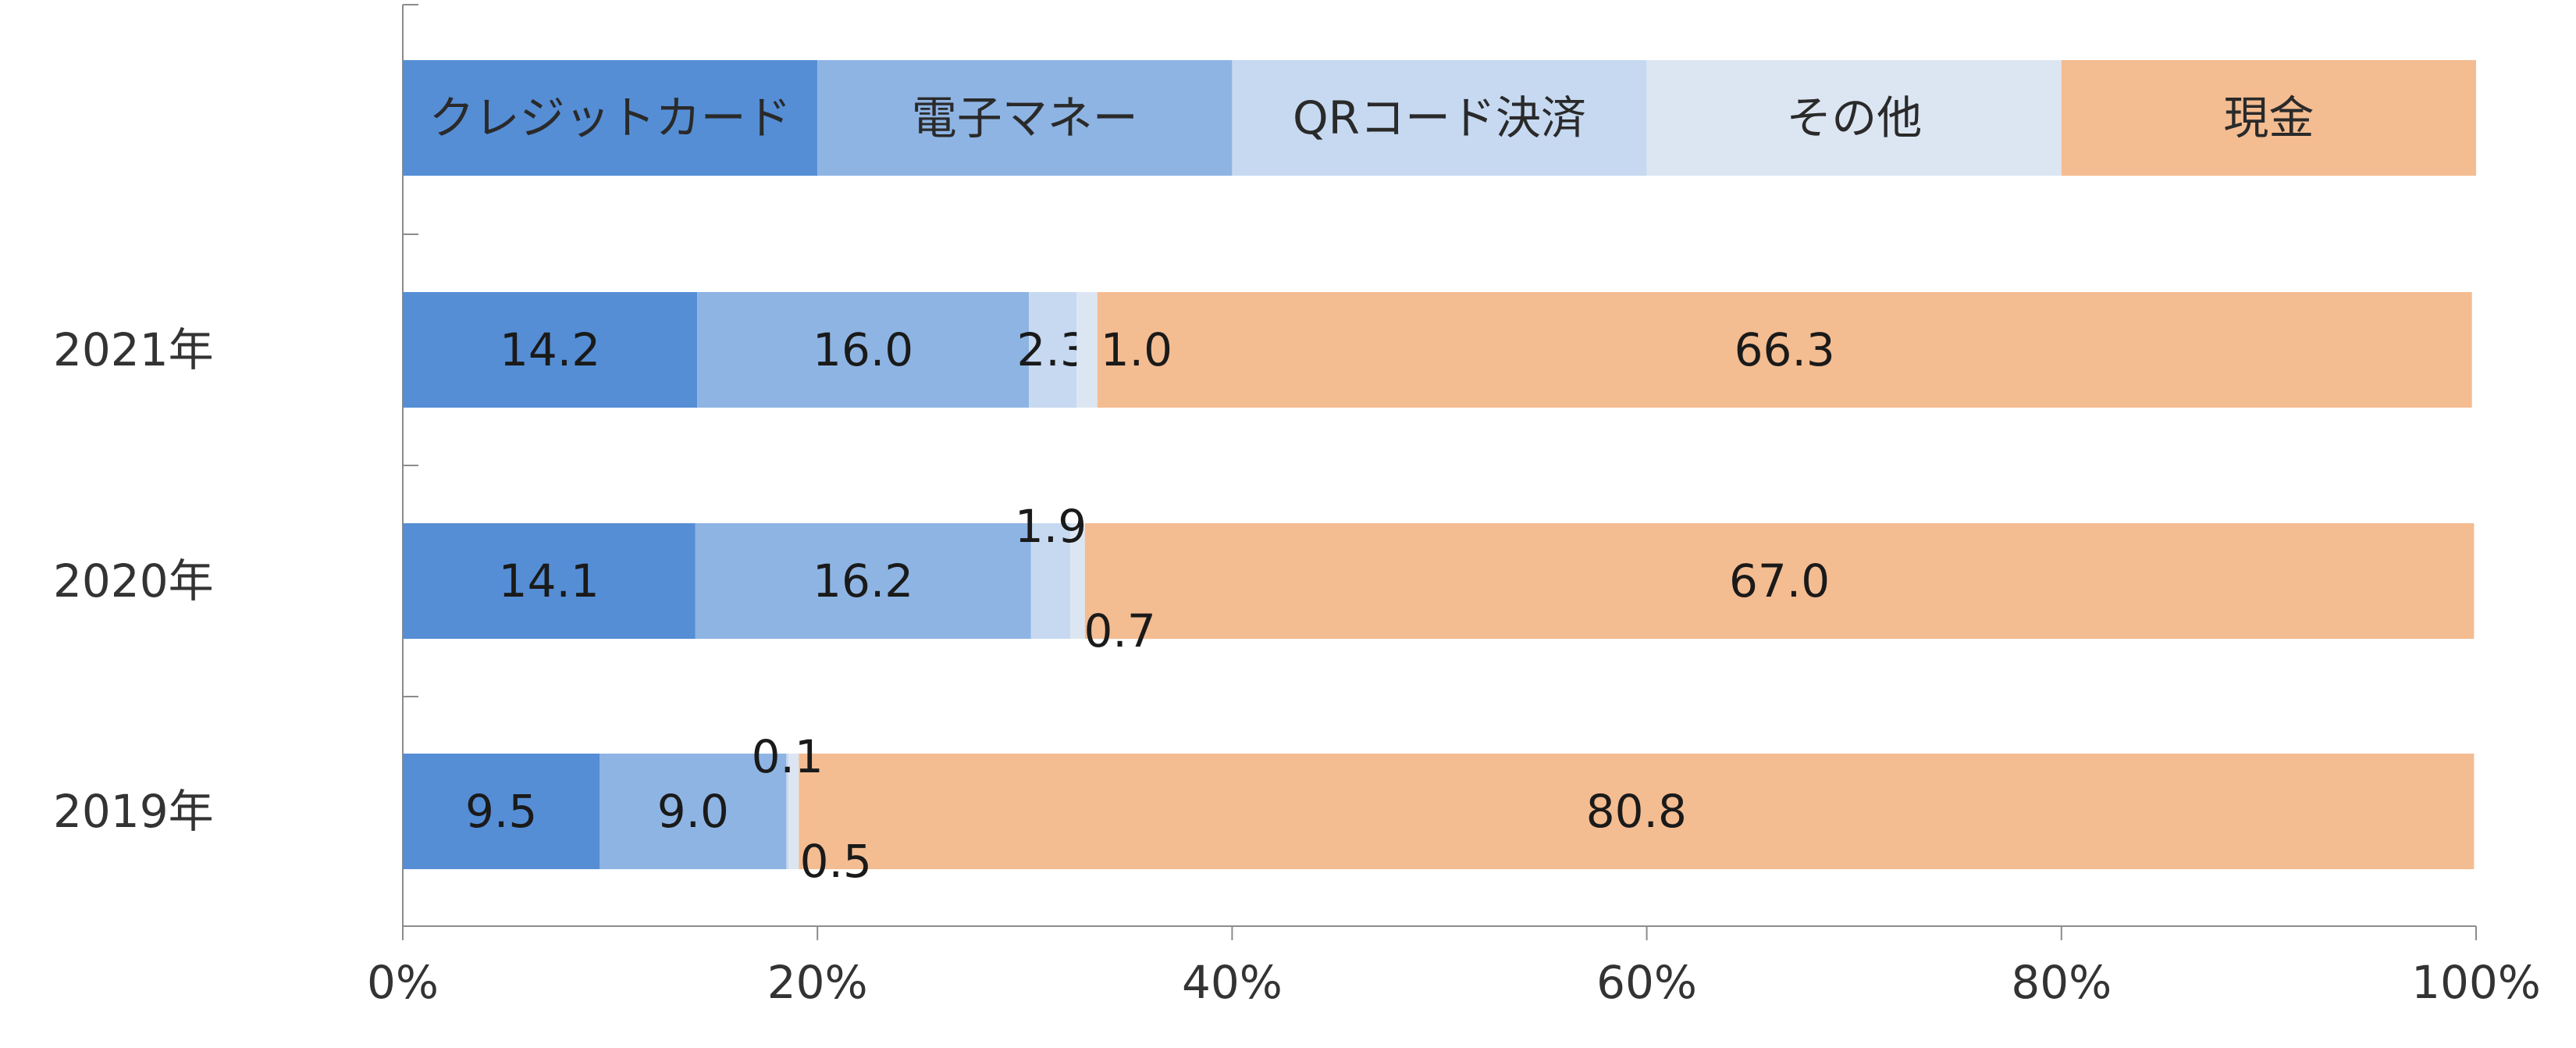 This screenshot has width=2576, height=1048. Describe the element at coordinates (133, 349) in the screenshot. I see `y-category-label: 2021年` at that location.